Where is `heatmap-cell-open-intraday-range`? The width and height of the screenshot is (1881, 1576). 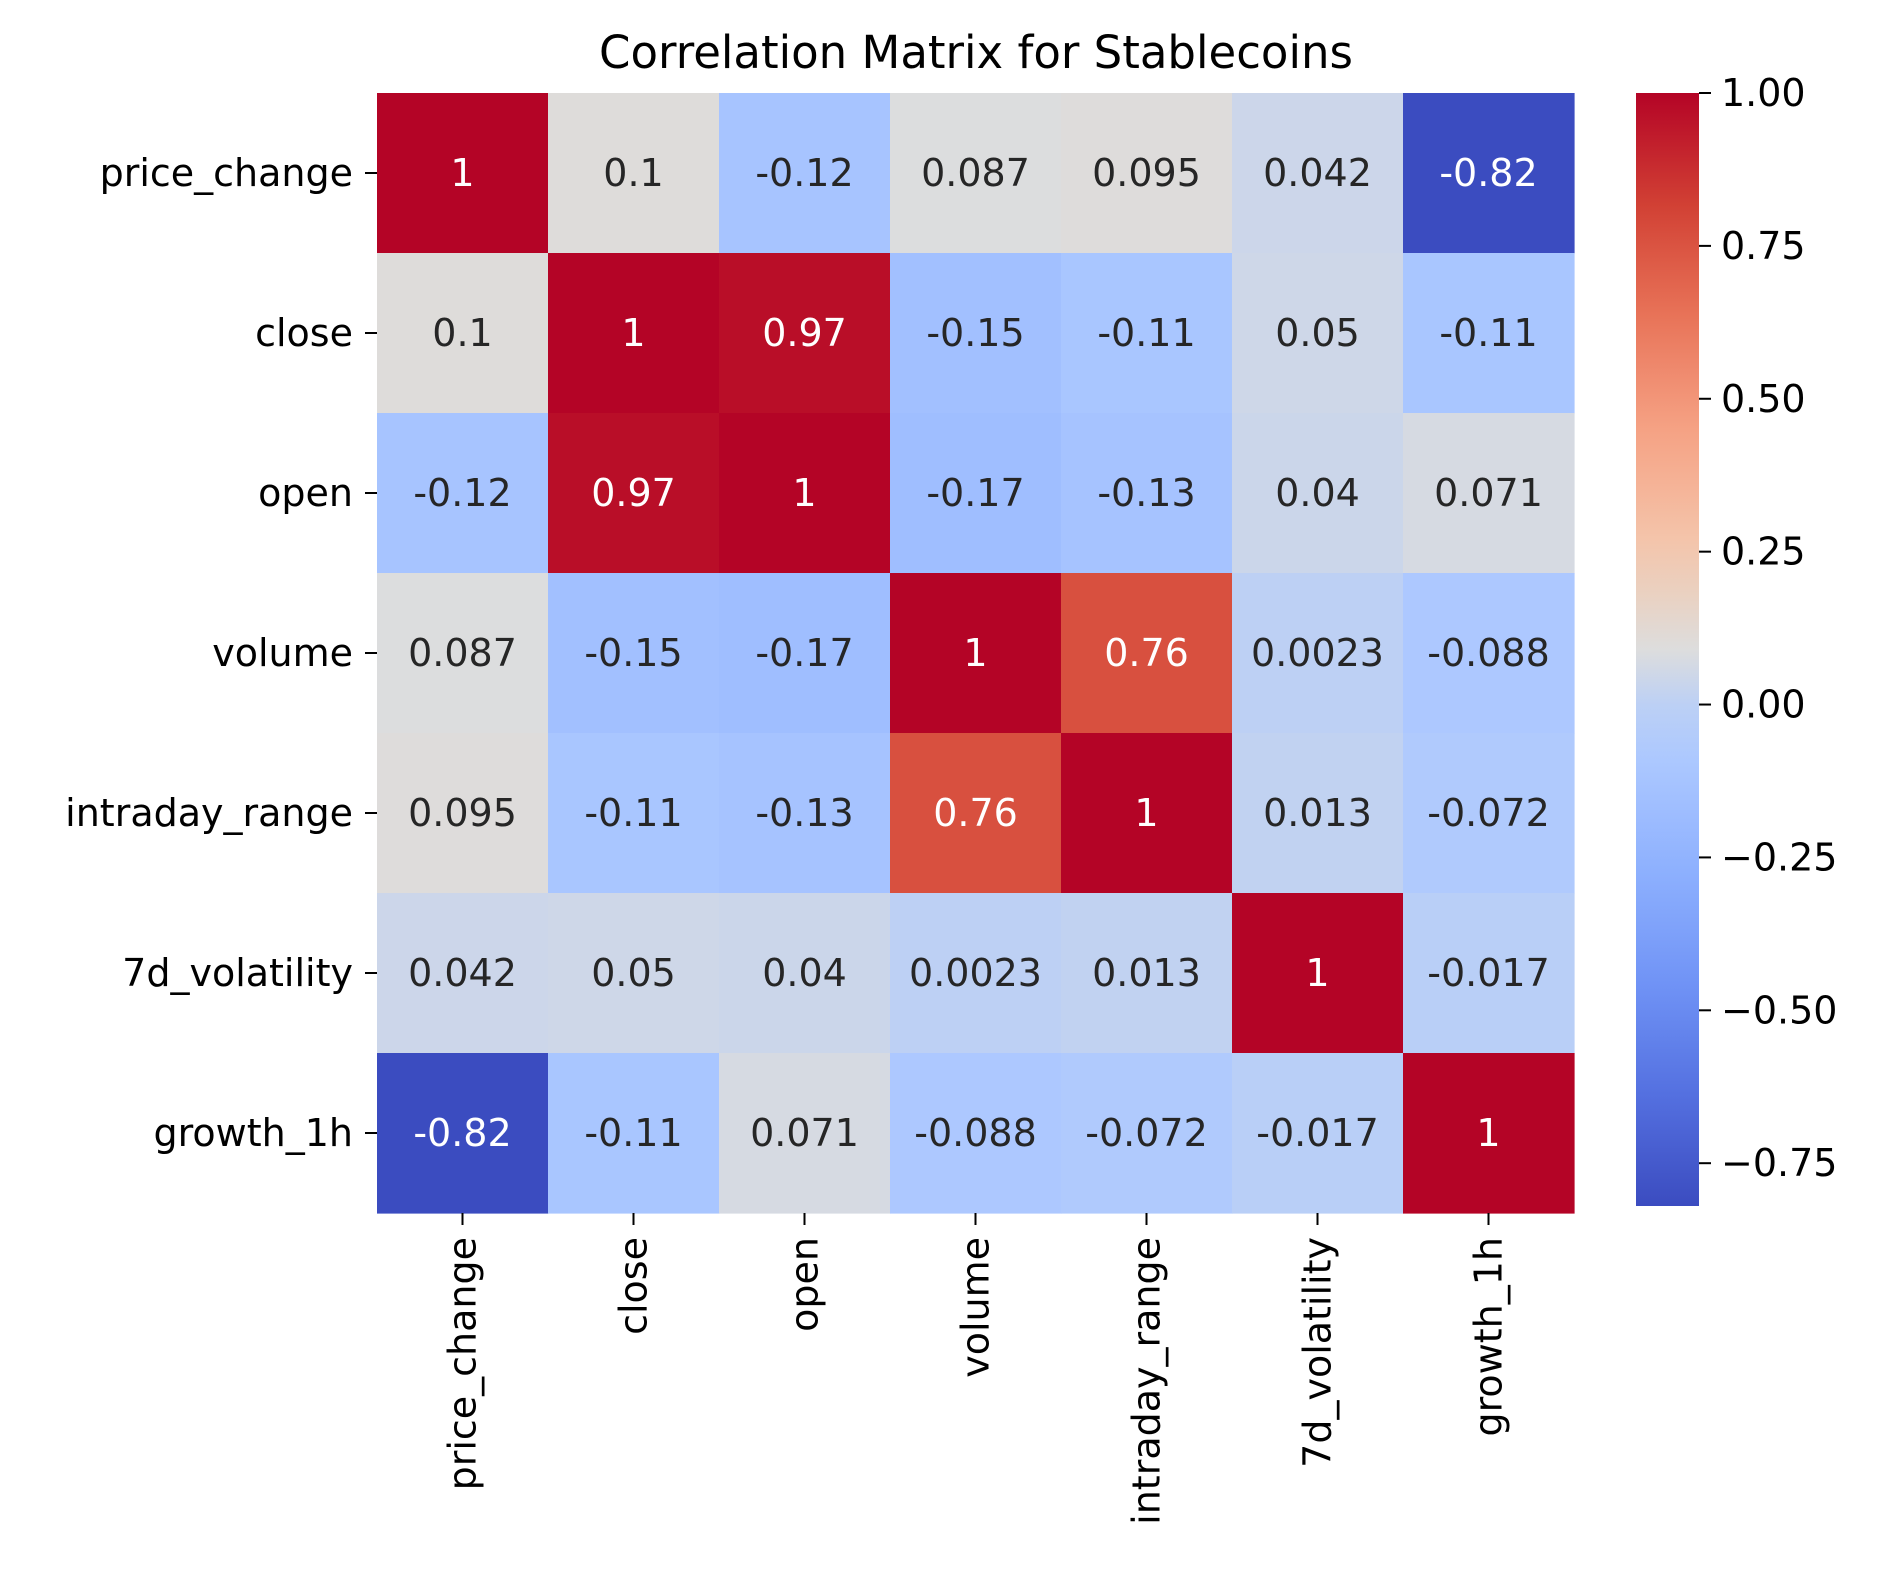
heatmap-cell-open-intraday-range is located at coordinates (1147, 493).